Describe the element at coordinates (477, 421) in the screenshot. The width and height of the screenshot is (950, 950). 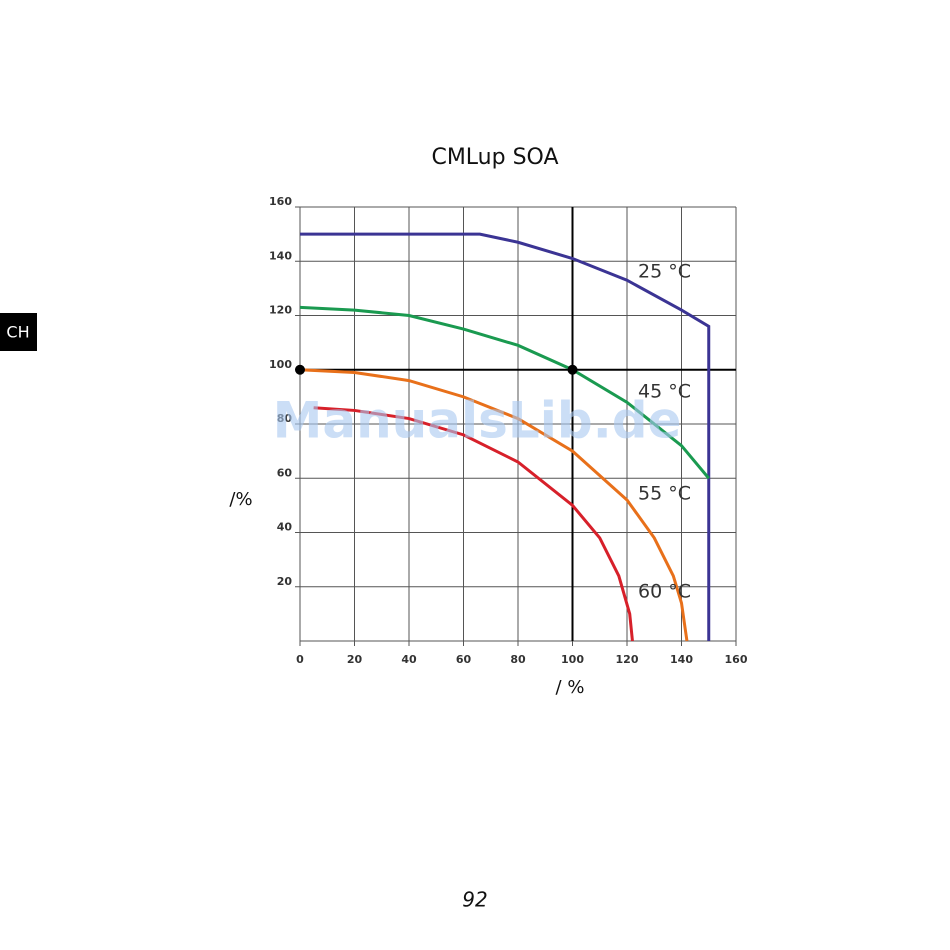
I see `watermark: ManualsLib.de` at that location.